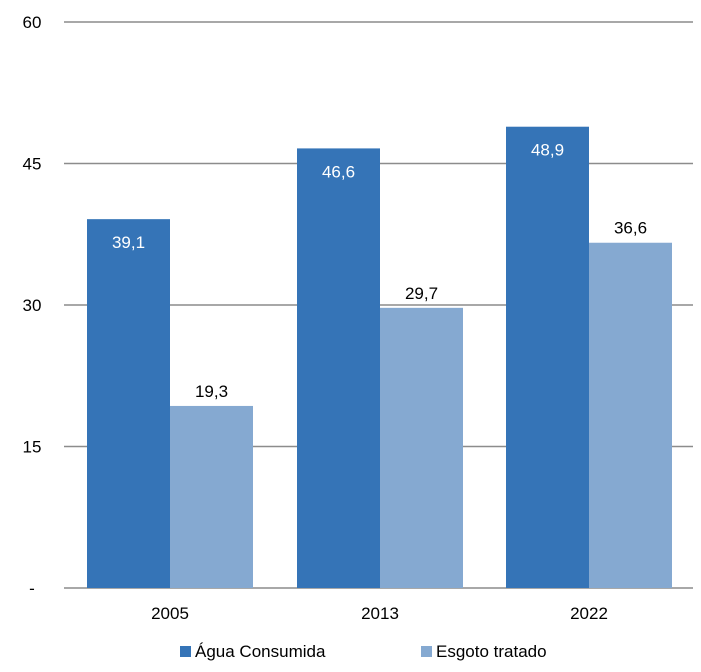  I want to click on y-tick-label: 60, so click(32, 22).